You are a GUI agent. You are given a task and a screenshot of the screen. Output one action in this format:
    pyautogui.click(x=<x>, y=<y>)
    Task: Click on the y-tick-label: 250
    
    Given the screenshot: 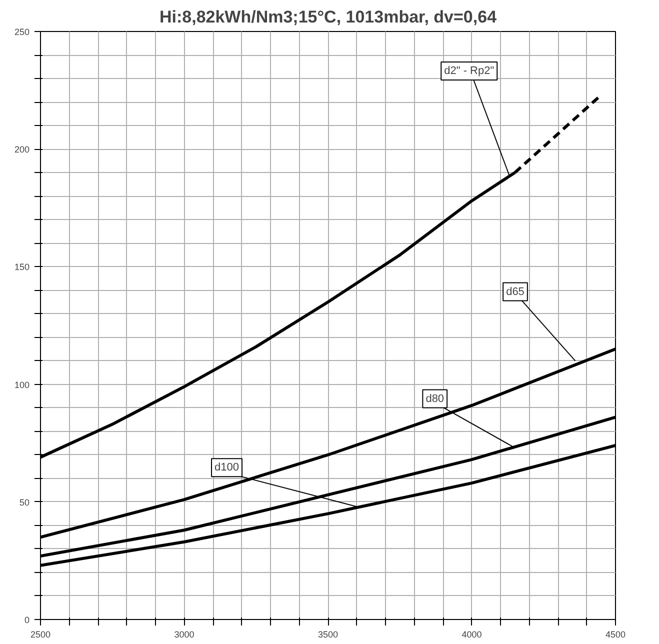 What is the action you would take?
    pyautogui.click(x=22, y=32)
    